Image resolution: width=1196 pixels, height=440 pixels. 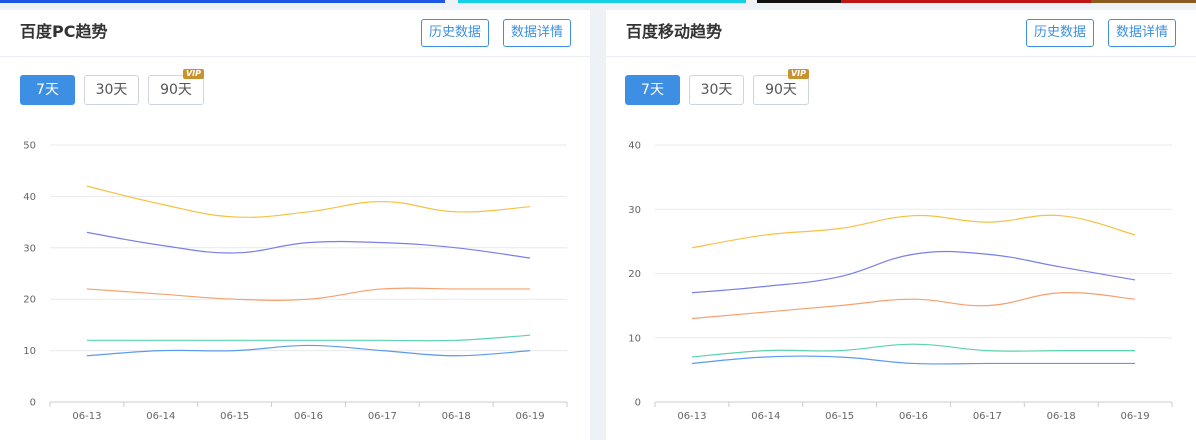 I want to click on panel-header: 百度移动趋势 历史数据 数据详情, so click(x=901, y=33).